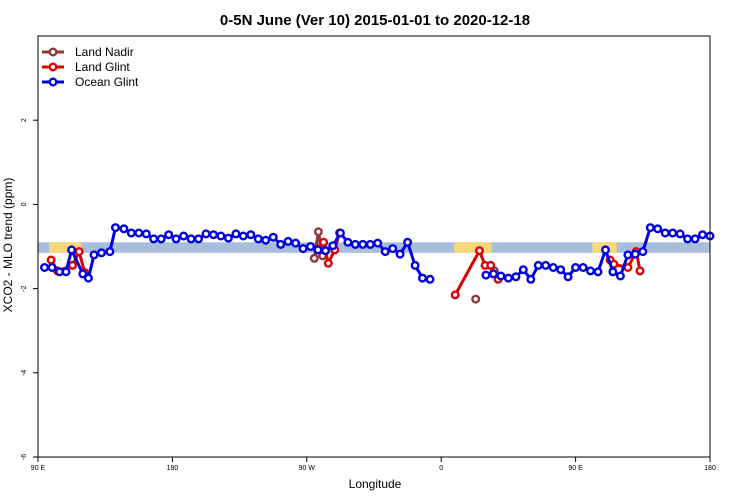 The width and height of the screenshot is (750, 500). What do you see at coordinates (710, 468) in the screenshot?
I see `x-tick-label: 180` at bounding box center [710, 468].